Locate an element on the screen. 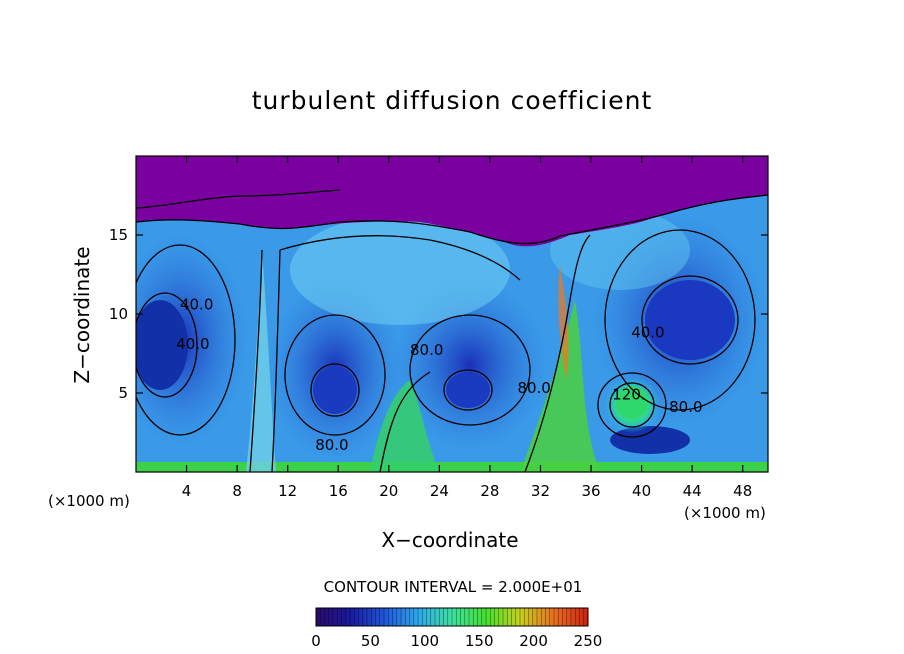 The height and width of the screenshot is (654, 904). y-axis-label: Z−coordinate is located at coordinates (82, 315).